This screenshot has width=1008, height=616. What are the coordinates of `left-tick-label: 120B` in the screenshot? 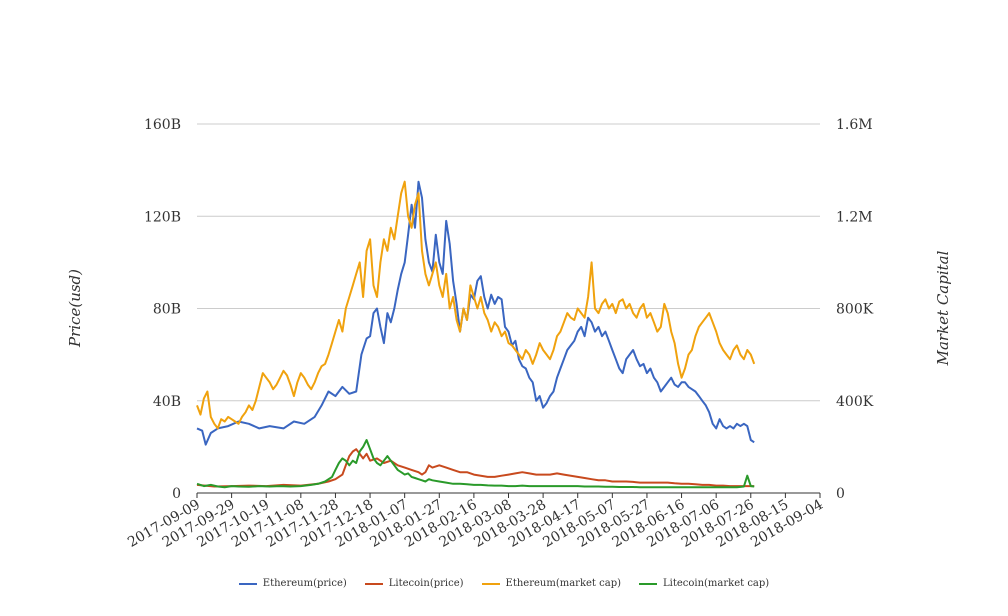 It's located at (162, 217).